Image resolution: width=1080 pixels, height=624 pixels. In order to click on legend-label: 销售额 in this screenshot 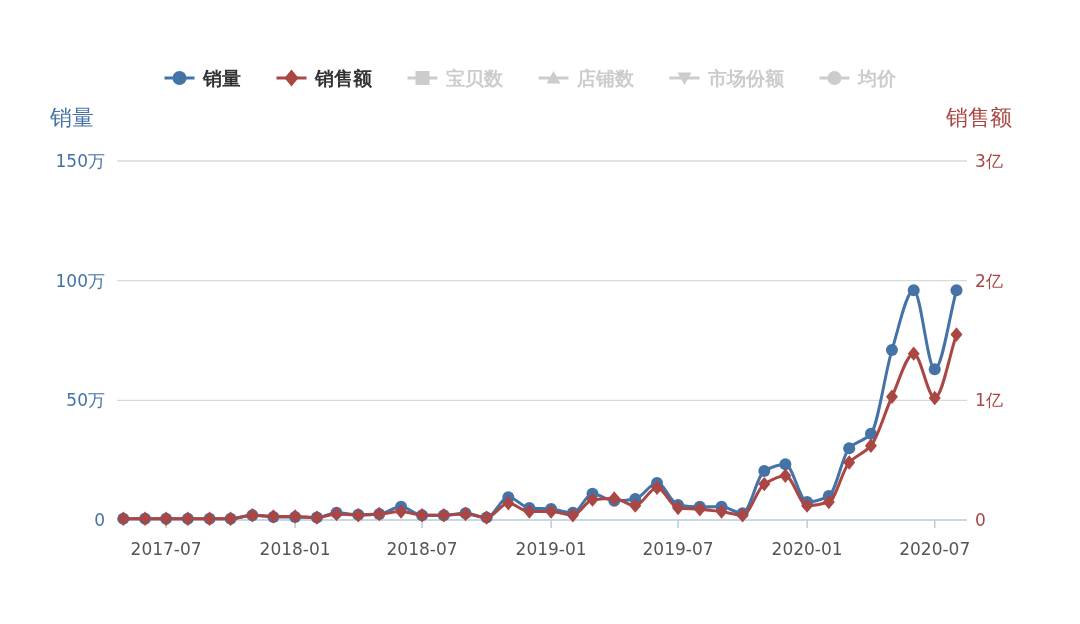, I will do `click(343, 78)`.